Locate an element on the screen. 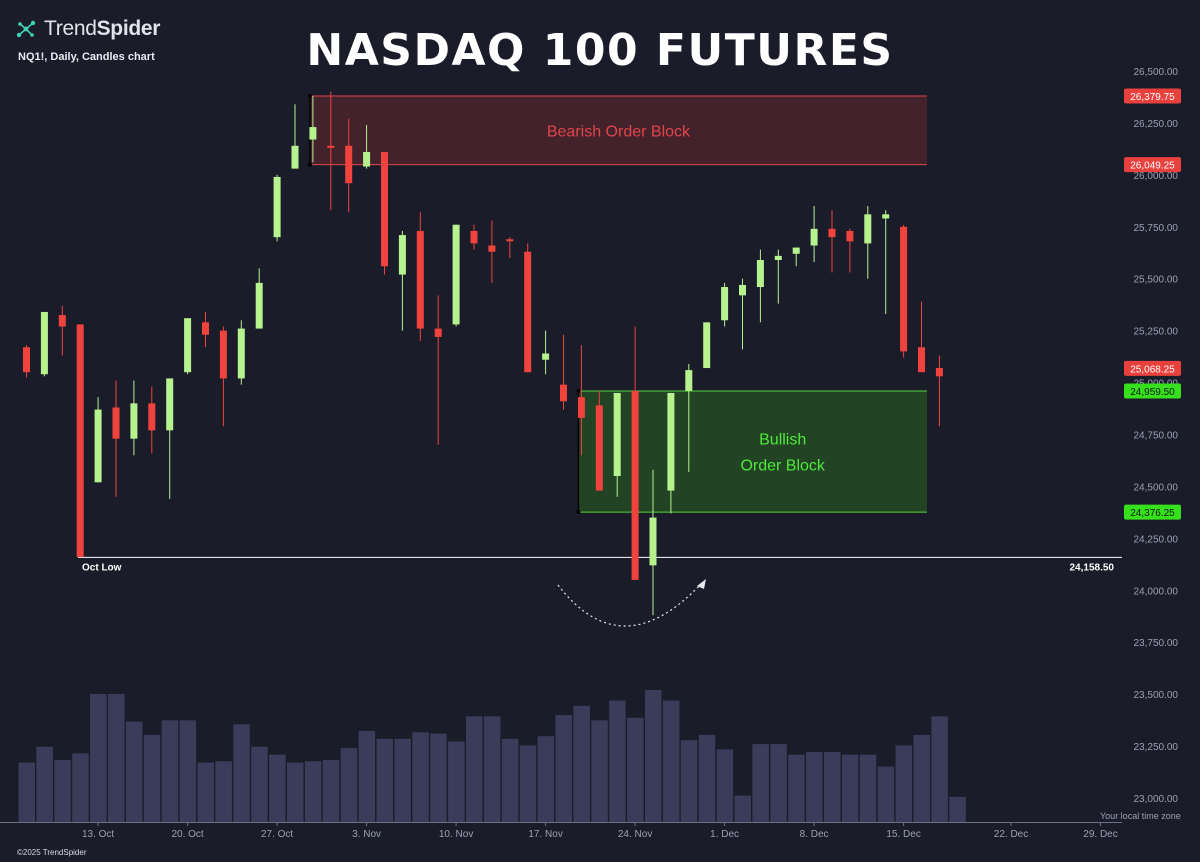  oct-low-label: Oct Low is located at coordinates (102, 567).